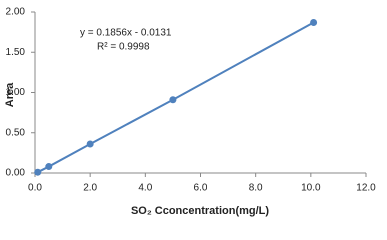  What do you see at coordinates (145, 188) in the screenshot?
I see `x-tick-label: 4.0` at bounding box center [145, 188].